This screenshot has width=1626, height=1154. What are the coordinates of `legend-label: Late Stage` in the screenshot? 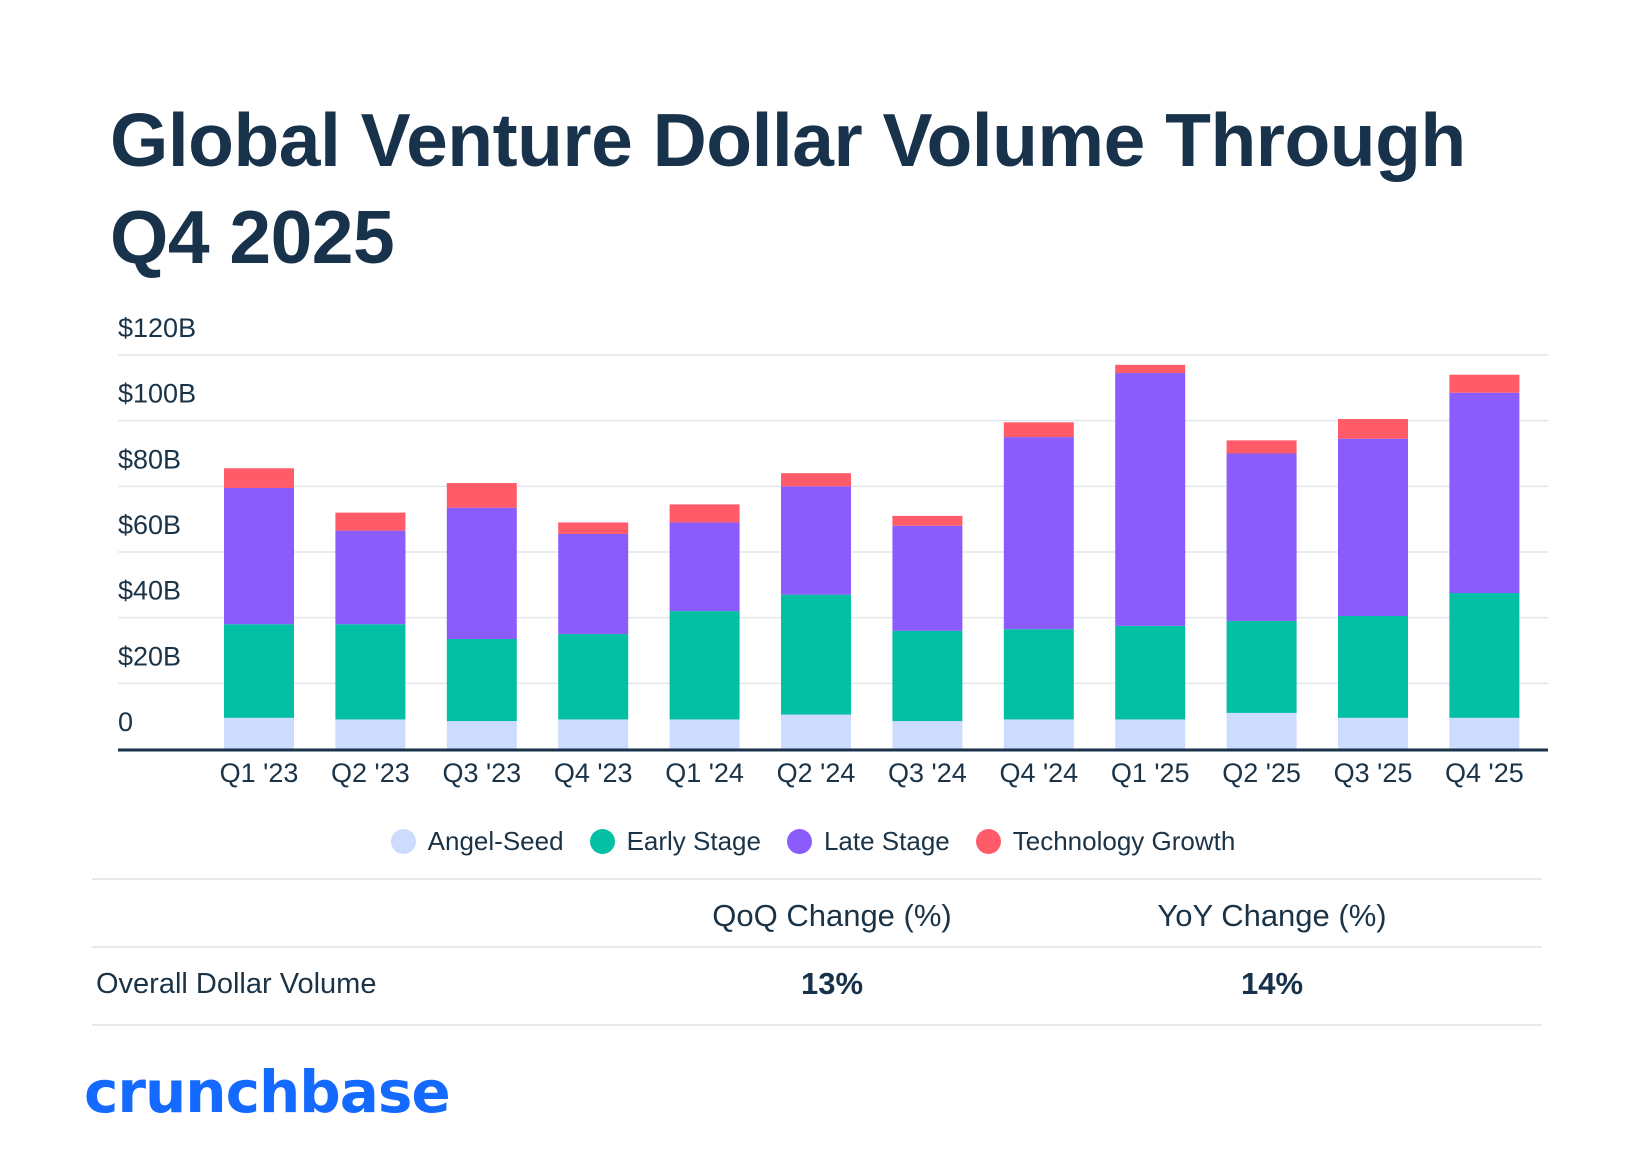 It's located at (886, 841).